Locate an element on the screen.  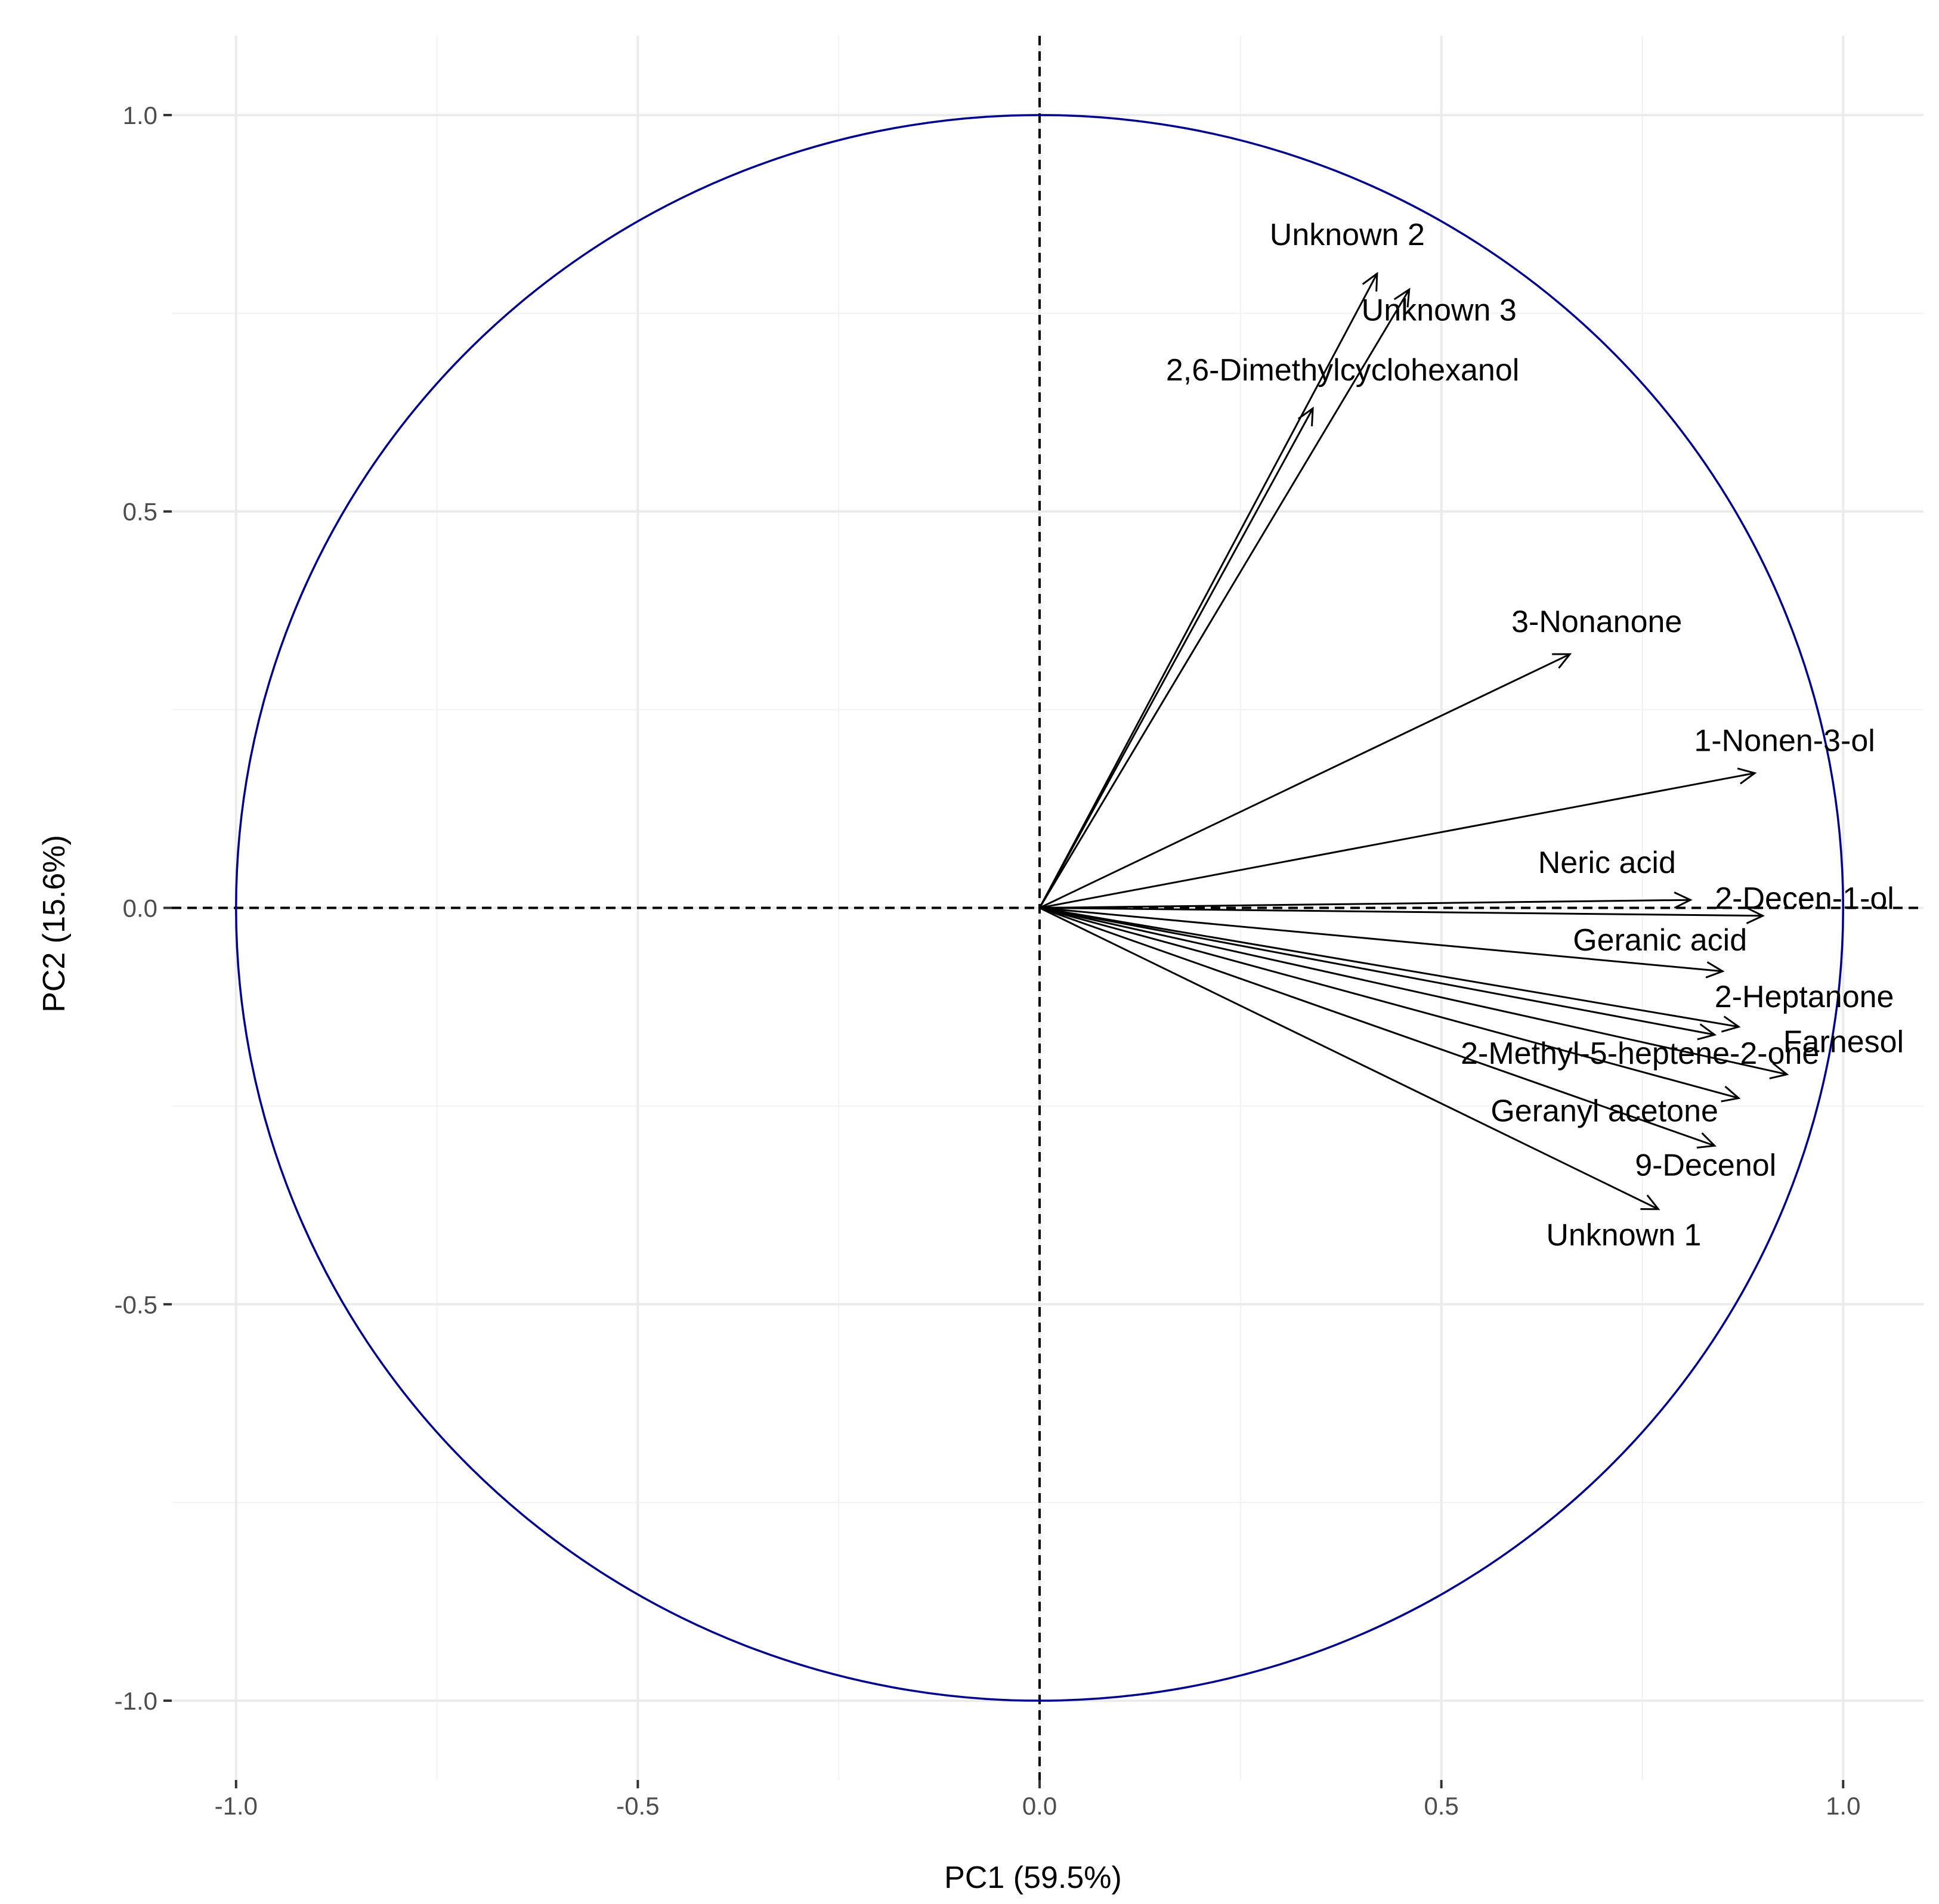
arrow-geranyl-acetone is located at coordinates (1389, 1003).